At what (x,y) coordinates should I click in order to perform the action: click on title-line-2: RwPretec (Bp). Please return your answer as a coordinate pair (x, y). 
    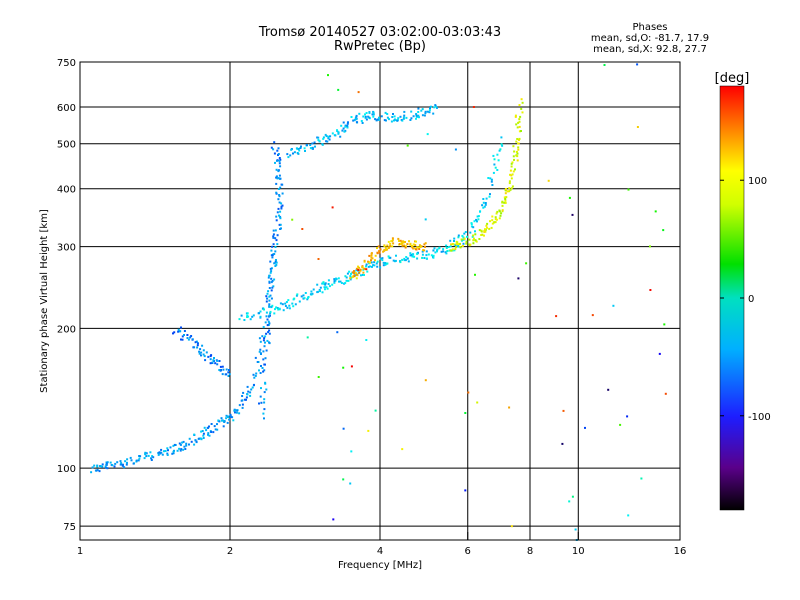
    Looking at the image, I should click on (380, 46).